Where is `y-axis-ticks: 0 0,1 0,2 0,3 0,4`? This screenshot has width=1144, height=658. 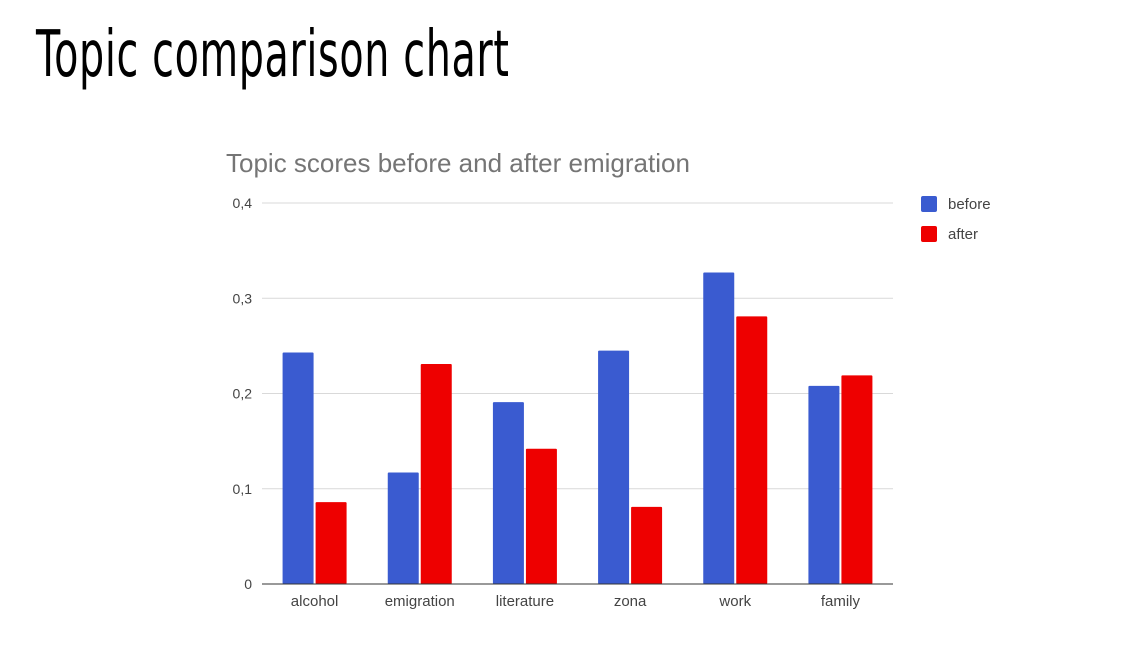
y-axis-ticks: 0 0,1 0,2 0,3 0,4 is located at coordinates (243, 393).